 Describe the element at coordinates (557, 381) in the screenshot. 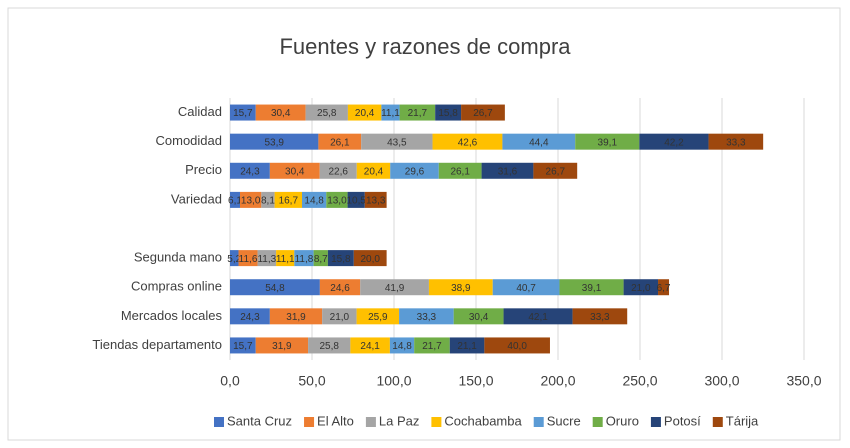

I see `x-tick-label: 200,0` at that location.